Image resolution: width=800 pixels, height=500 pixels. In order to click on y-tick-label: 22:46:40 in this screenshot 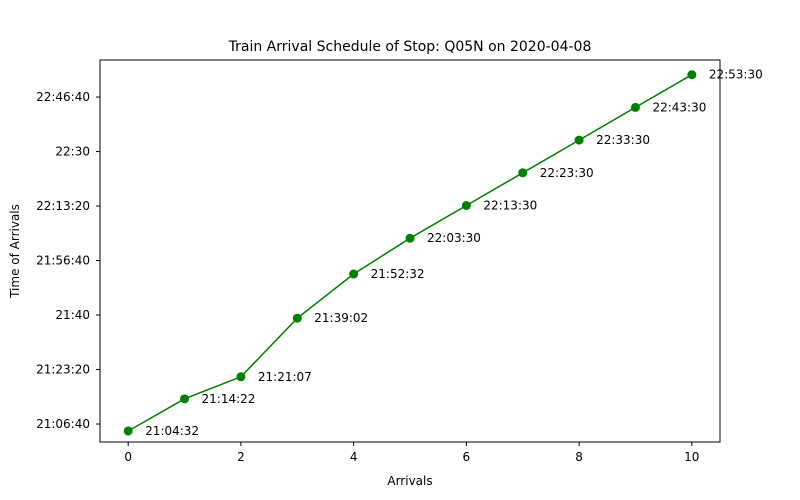, I will do `click(63, 97)`.